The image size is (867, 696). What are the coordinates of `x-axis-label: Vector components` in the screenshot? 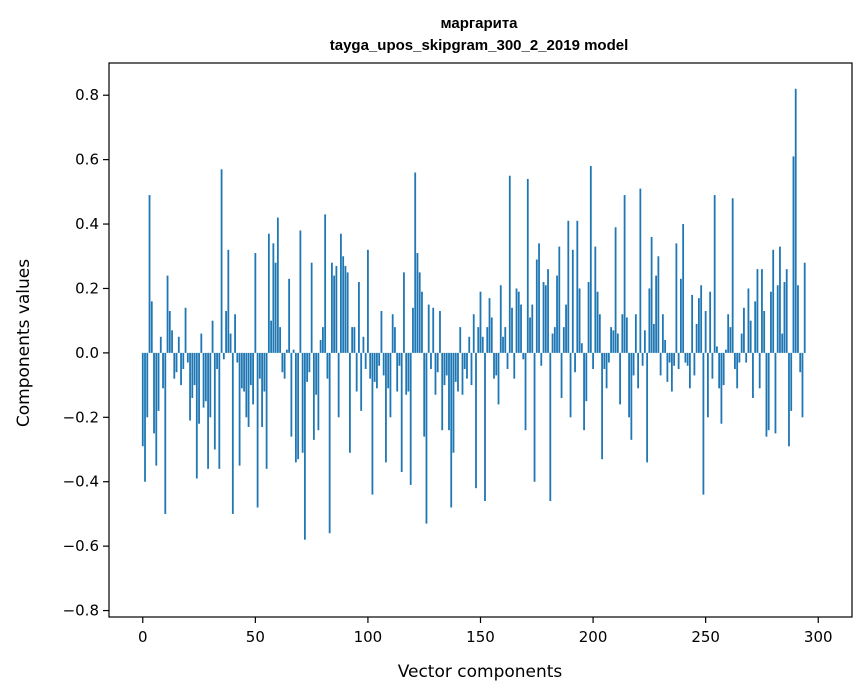 It's located at (480, 672).